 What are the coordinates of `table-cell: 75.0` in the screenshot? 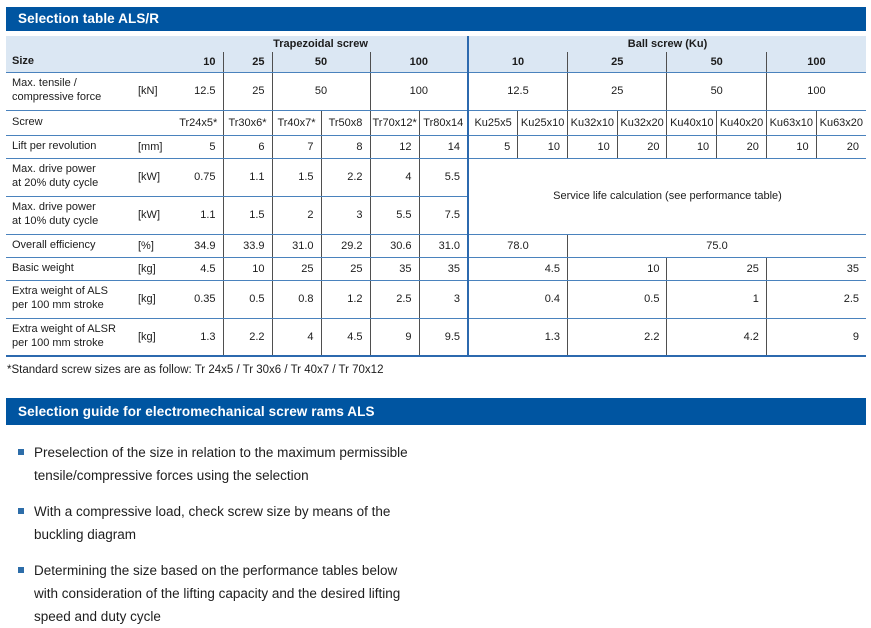 It's located at (716, 246).